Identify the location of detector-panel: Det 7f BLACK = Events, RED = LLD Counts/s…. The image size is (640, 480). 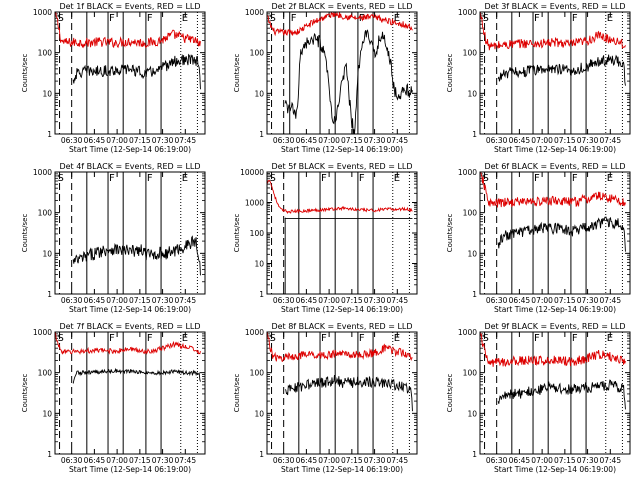
(113, 398).